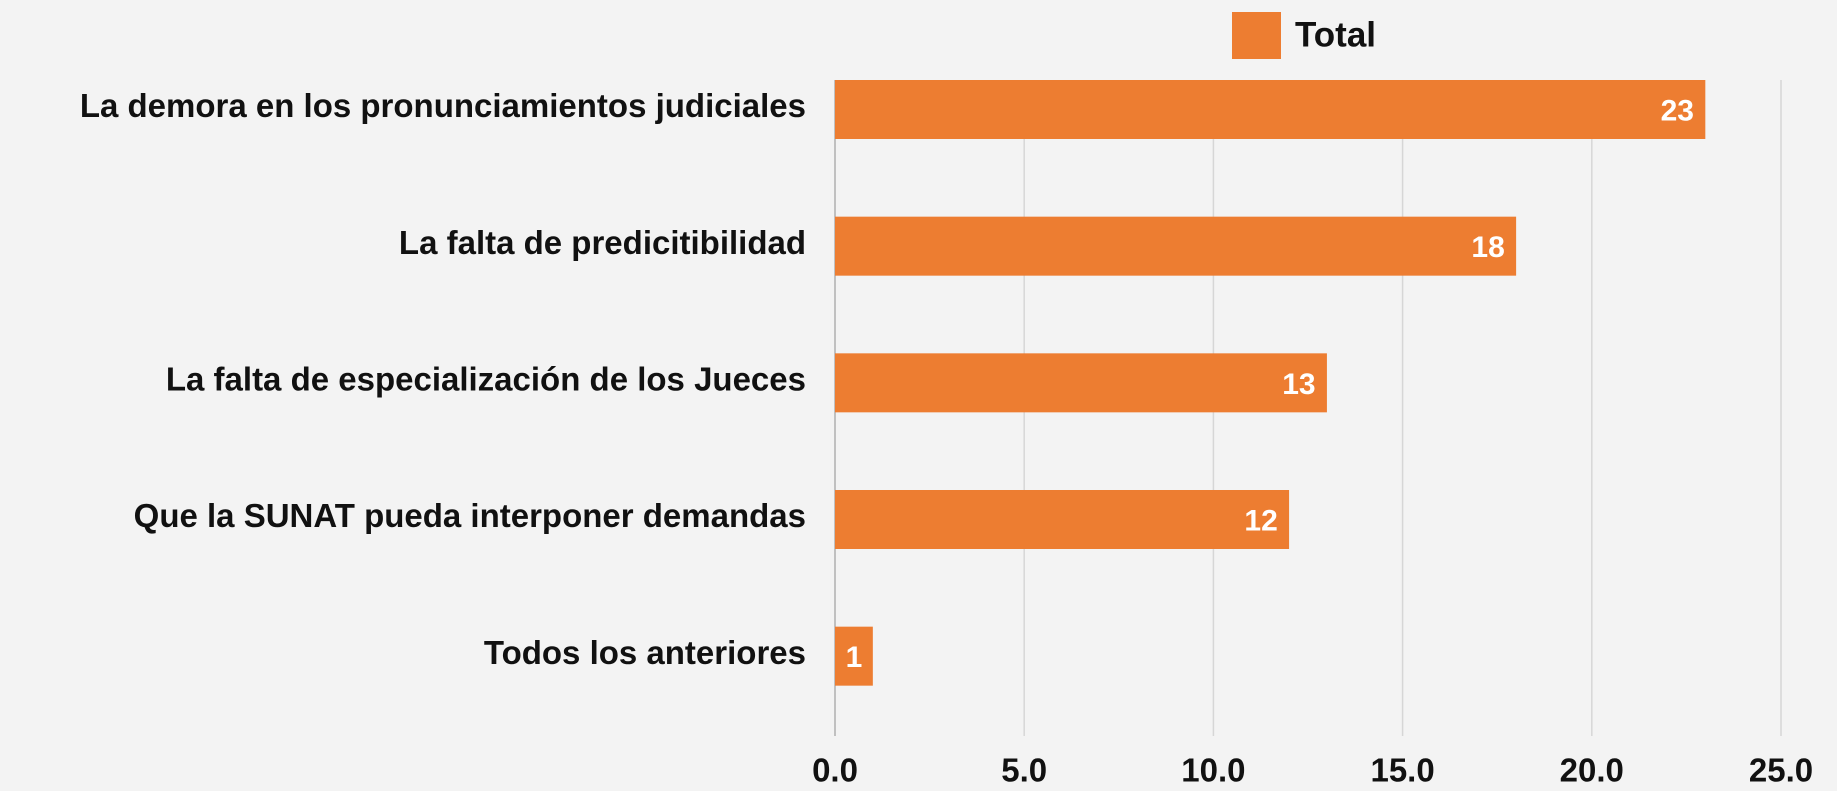  I want to click on data-label: 23, so click(1677, 110).